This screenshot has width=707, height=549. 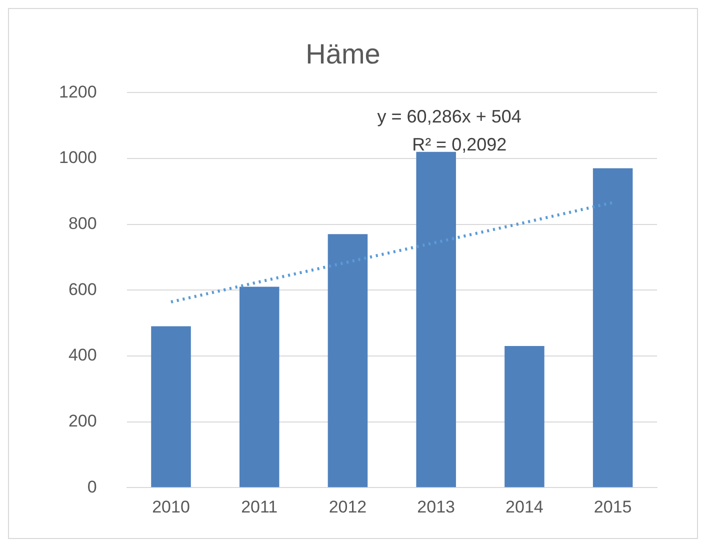 What do you see at coordinates (436, 506) in the screenshot?
I see `x-tick-label: 2013` at bounding box center [436, 506].